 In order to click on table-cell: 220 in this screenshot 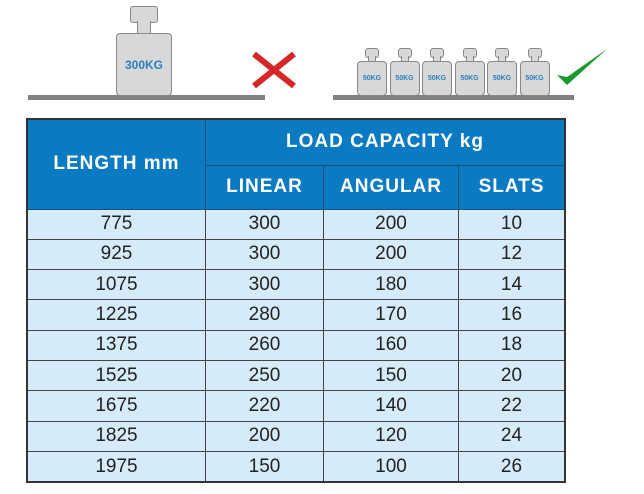, I will do `click(264, 406)`.